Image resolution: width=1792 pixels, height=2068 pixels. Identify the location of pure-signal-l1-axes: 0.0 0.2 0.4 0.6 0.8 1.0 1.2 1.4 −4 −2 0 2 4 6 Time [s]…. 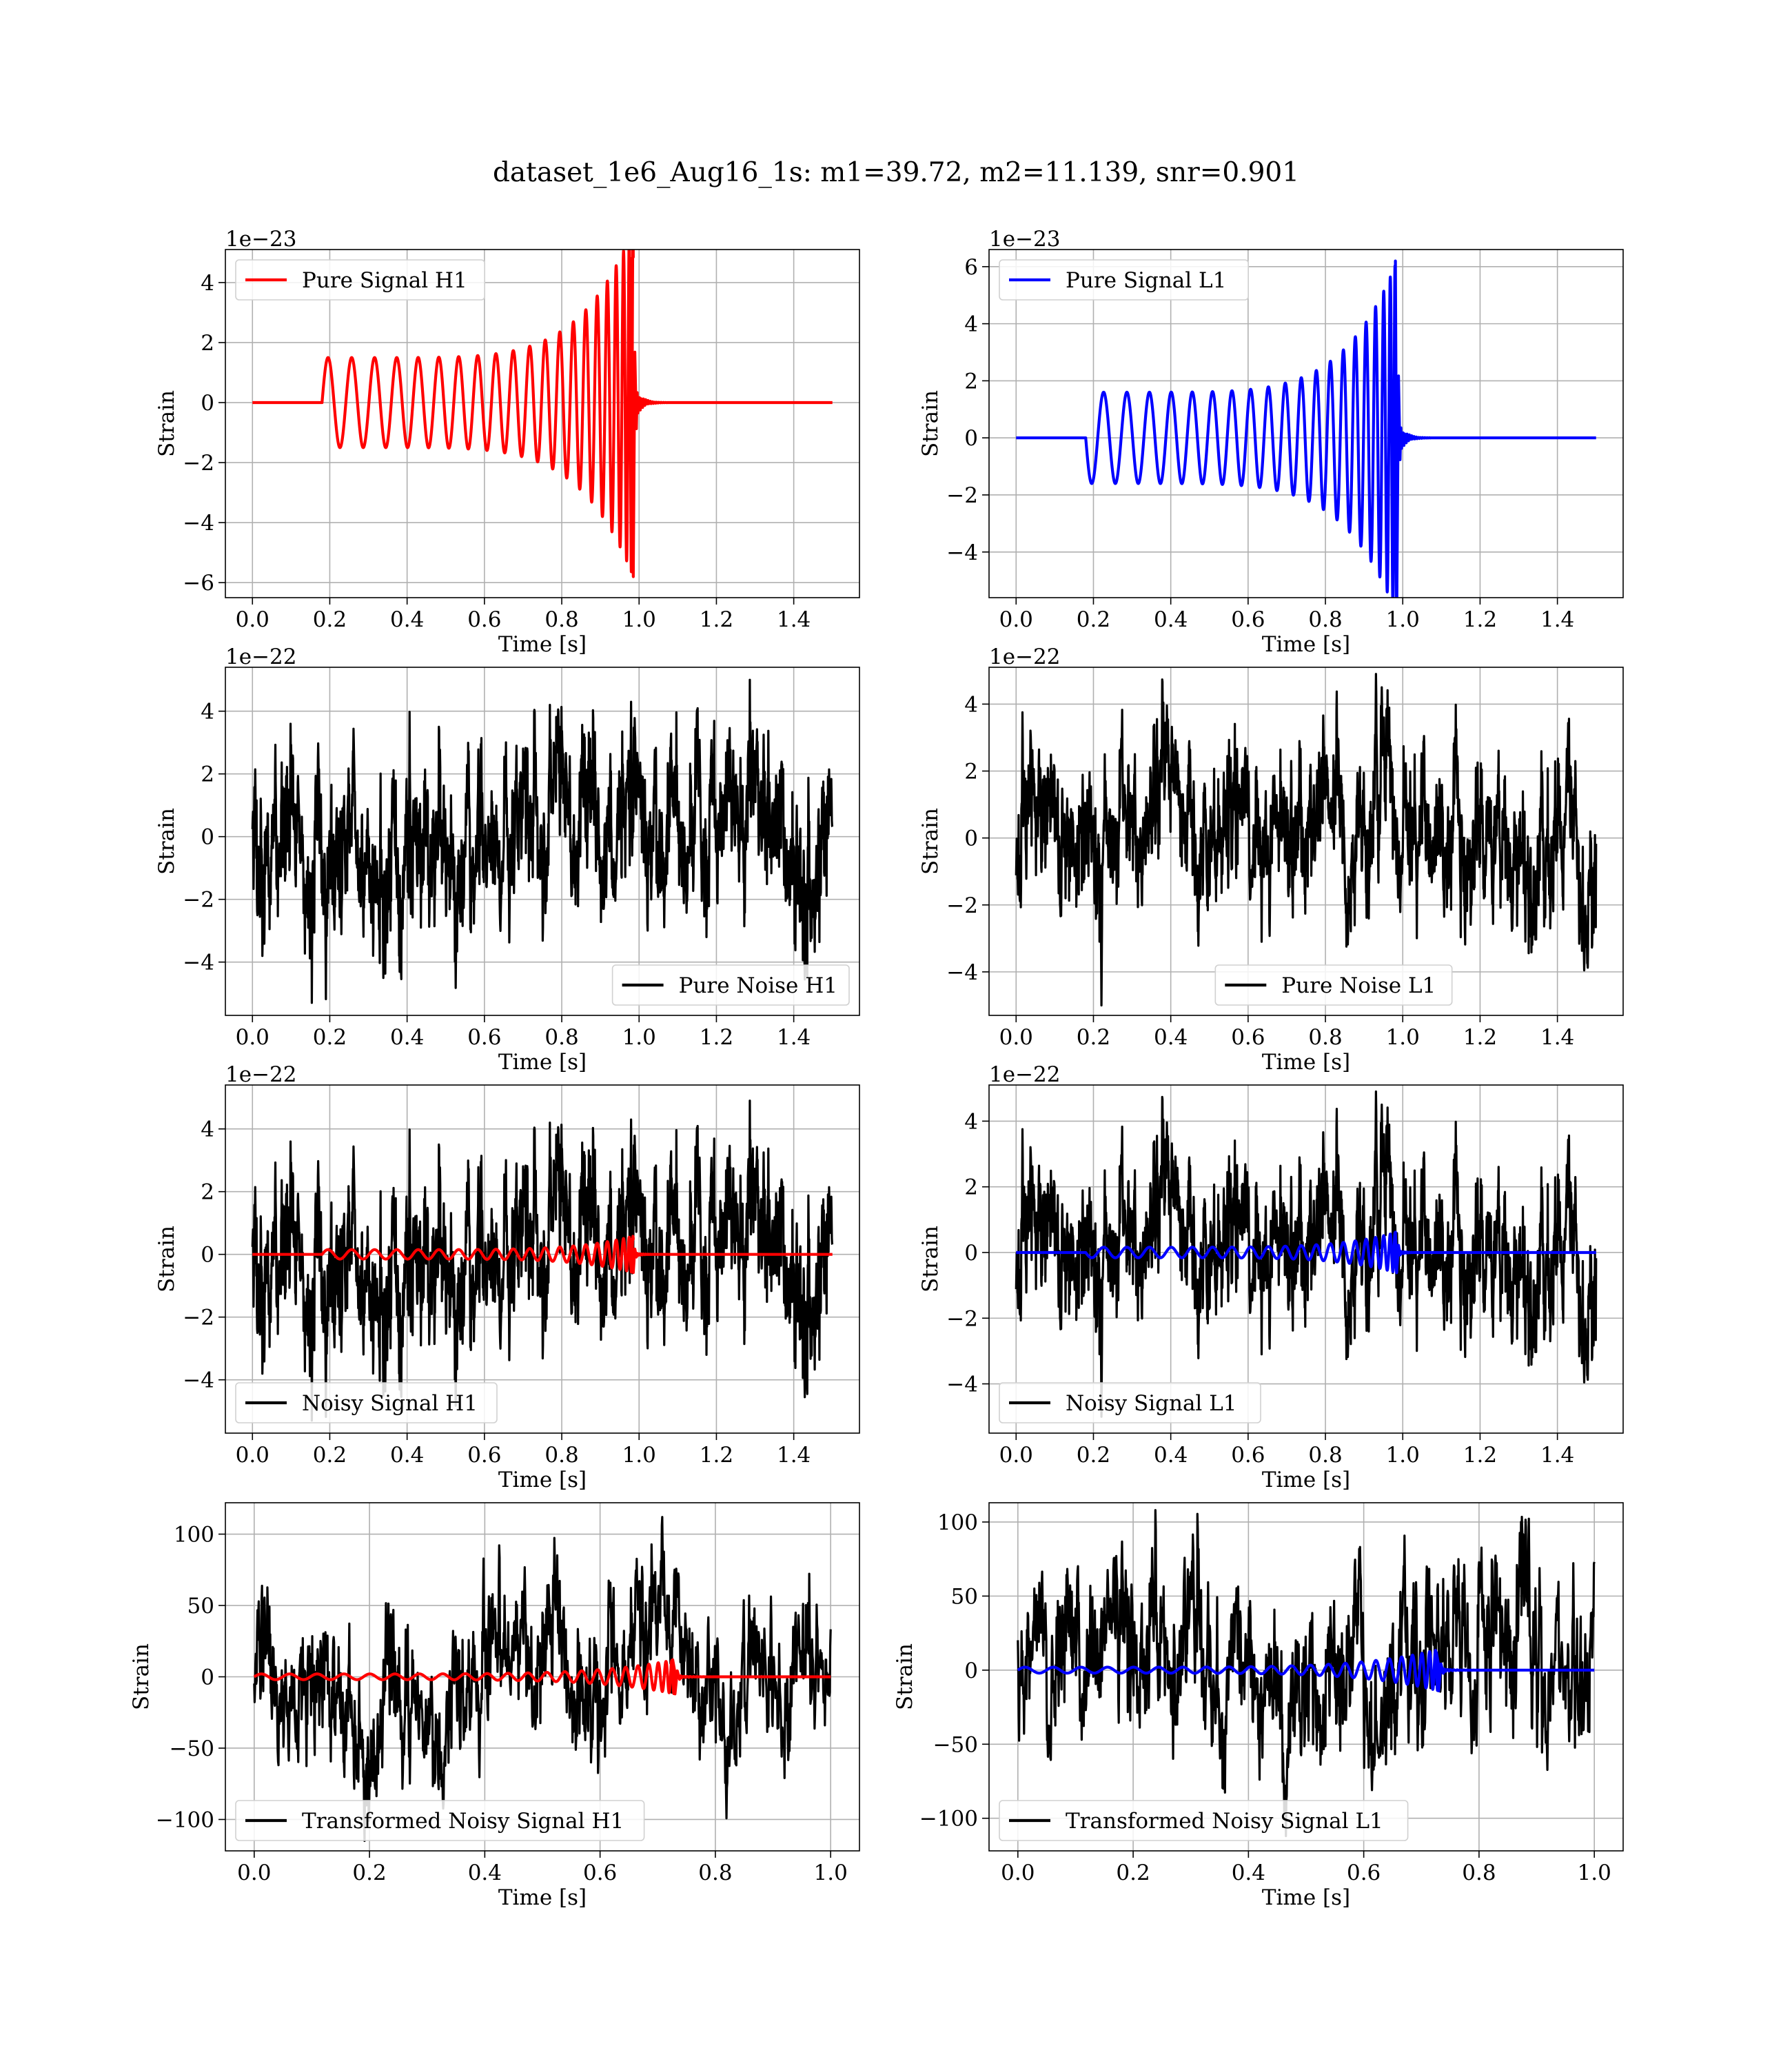
(1271, 442).